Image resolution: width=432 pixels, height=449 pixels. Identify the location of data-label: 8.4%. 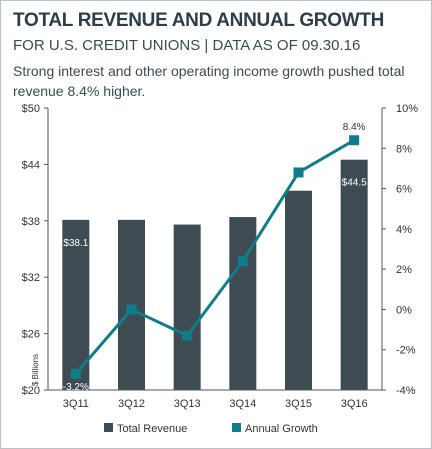
(354, 127).